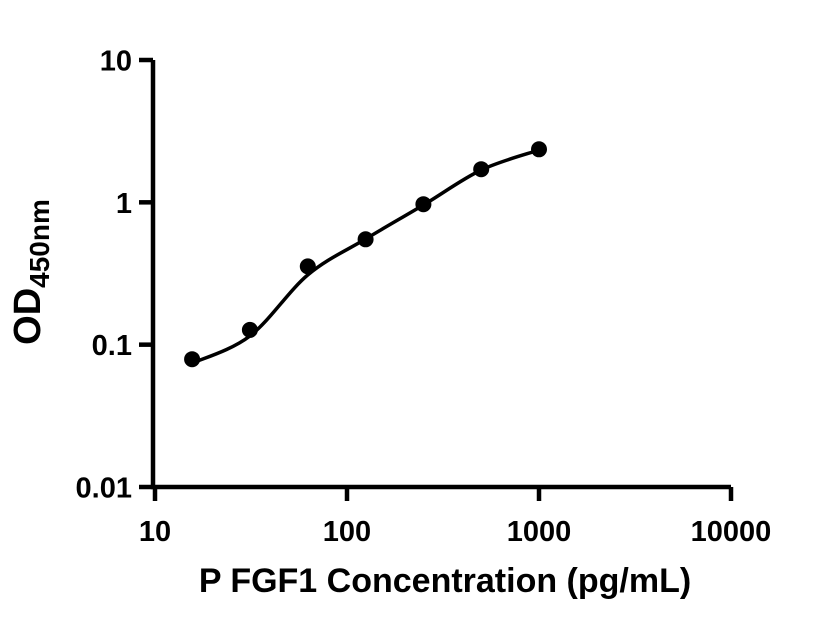 This screenshot has width=816, height=640. I want to click on y-tick-label: 0.01, so click(104, 488).